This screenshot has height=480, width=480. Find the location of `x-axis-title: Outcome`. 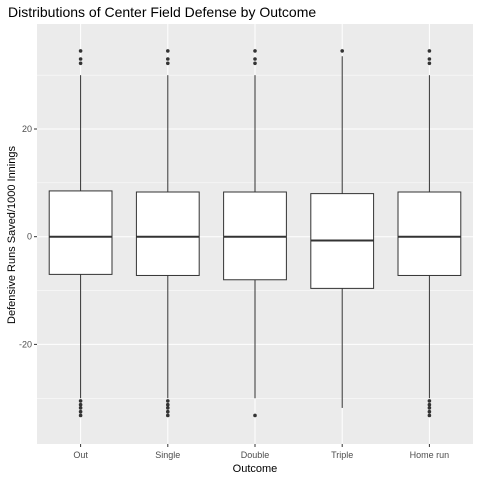

x-axis-title: Outcome is located at coordinates (255, 469).